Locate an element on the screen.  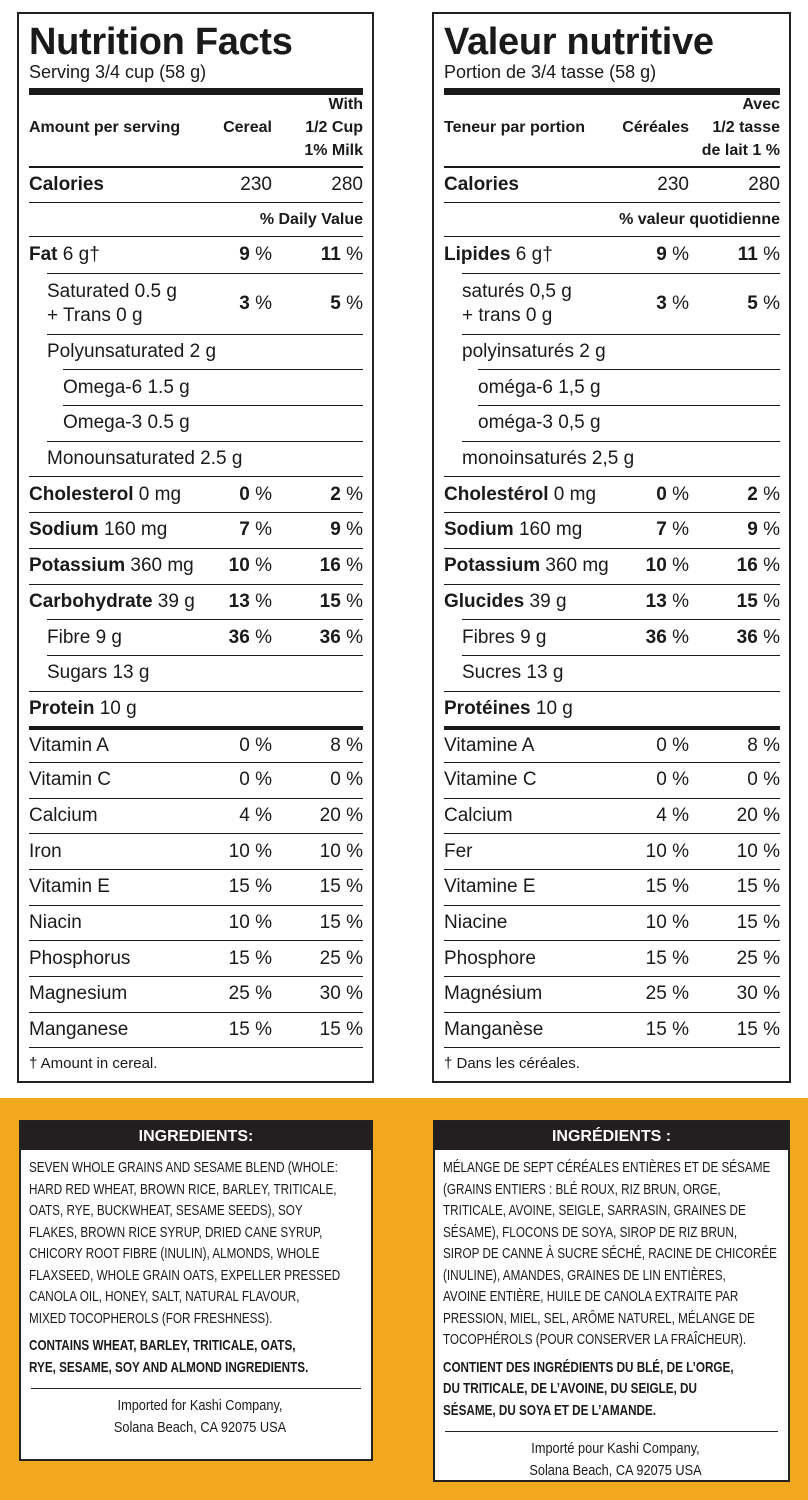
nutrient-label: Polyunsaturated 2 g is located at coordinates (131, 352).